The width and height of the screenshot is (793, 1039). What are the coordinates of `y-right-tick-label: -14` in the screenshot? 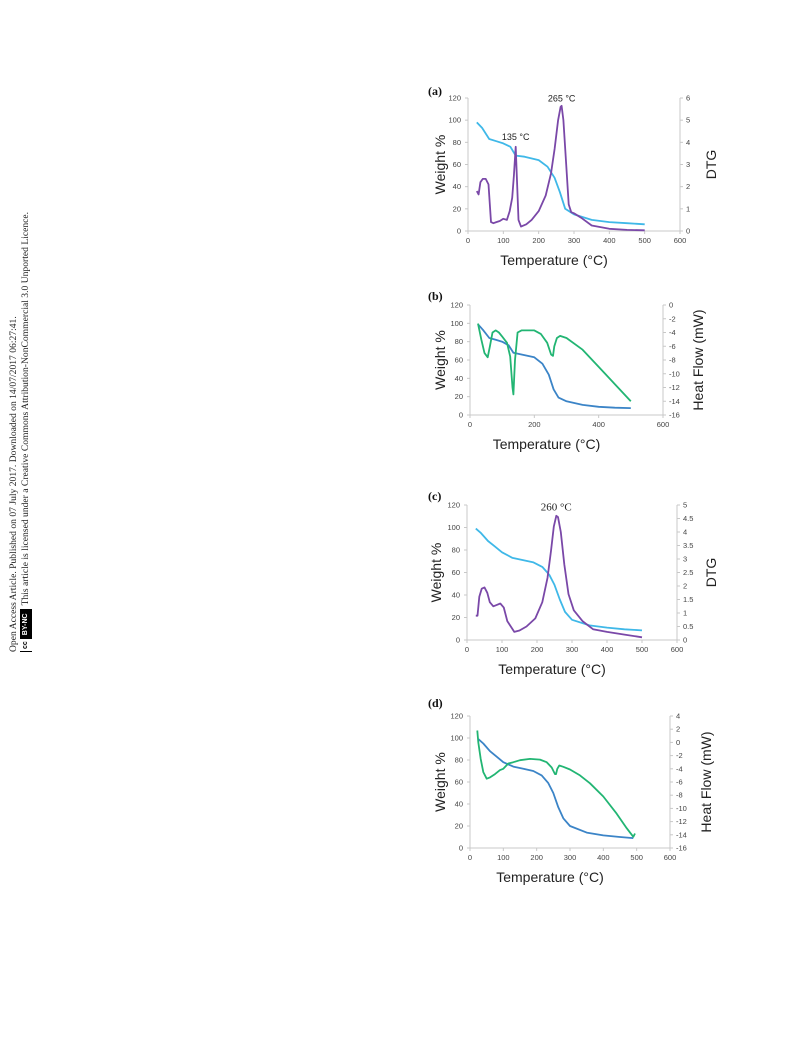 It's located at (681, 834).